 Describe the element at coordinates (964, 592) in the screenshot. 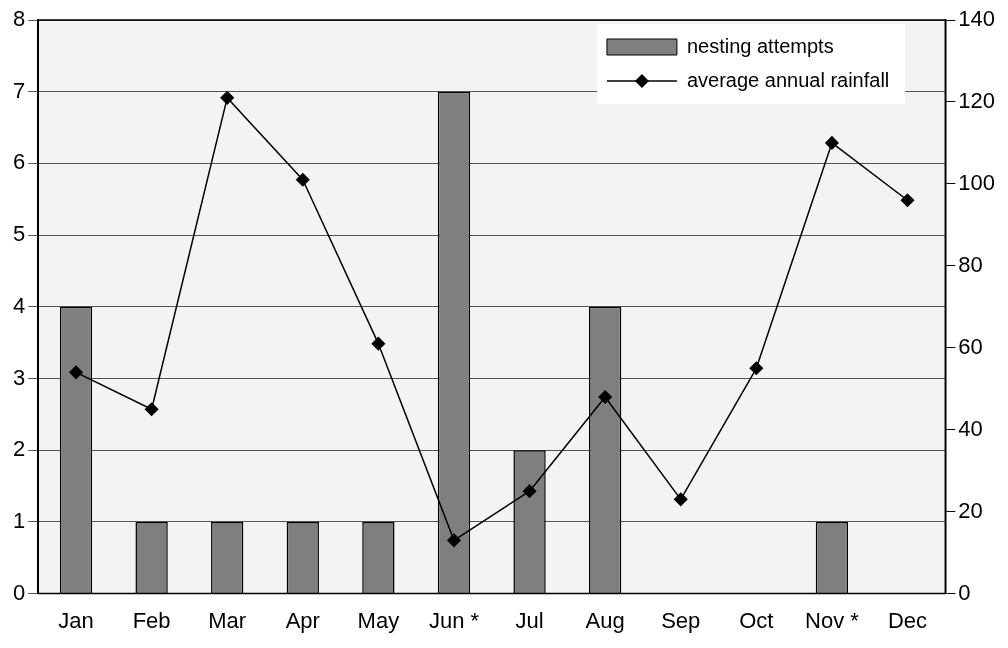

I see `y2-tick-label: 0` at that location.